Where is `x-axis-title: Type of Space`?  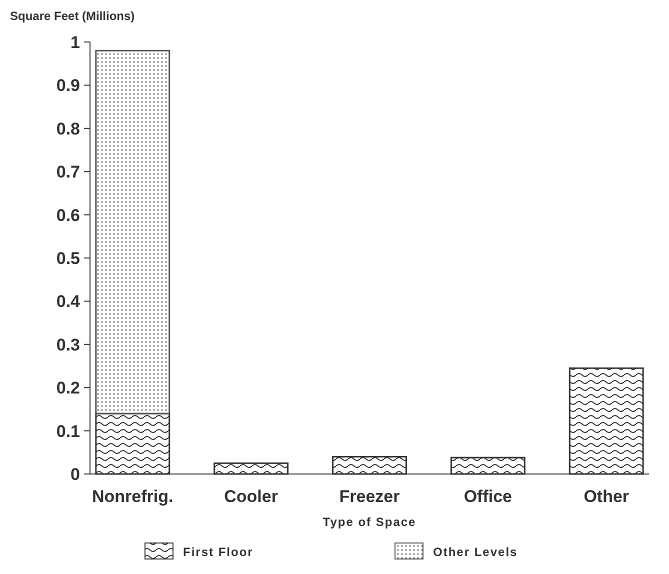
x-axis-title: Type of Space is located at coordinates (369, 522).